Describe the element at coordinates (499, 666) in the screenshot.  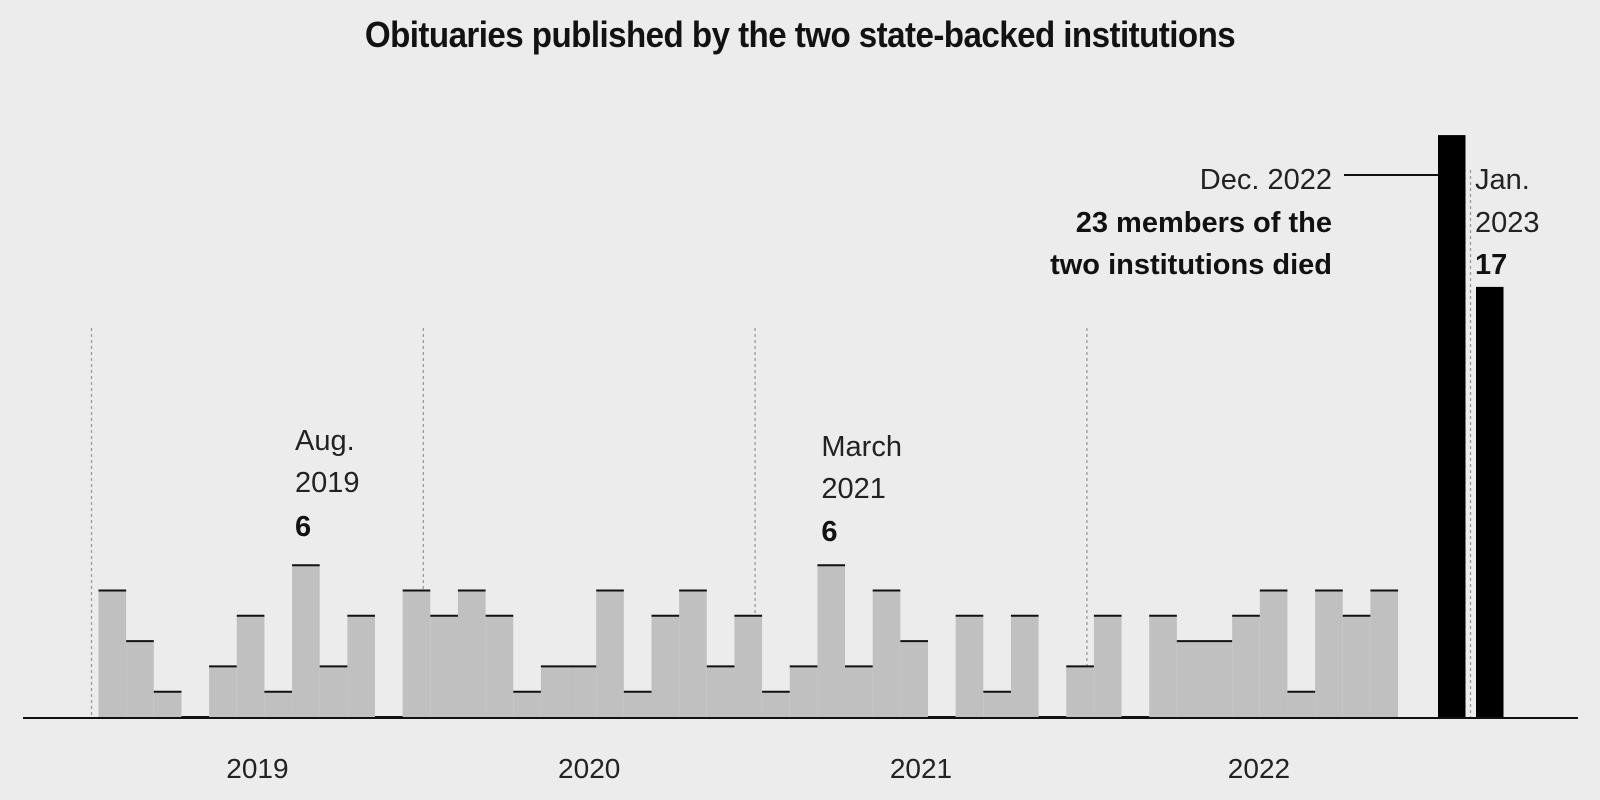
I see `bar-mar-2020` at that location.